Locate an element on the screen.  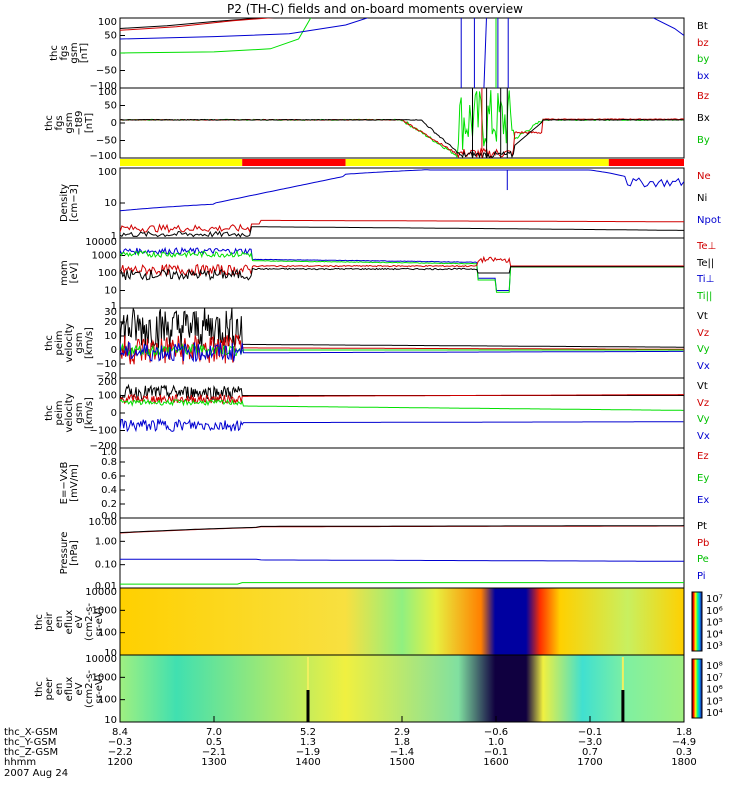
ylabel-fgs: thc fgs gsm [nT] is located at coordinates (69, 53).